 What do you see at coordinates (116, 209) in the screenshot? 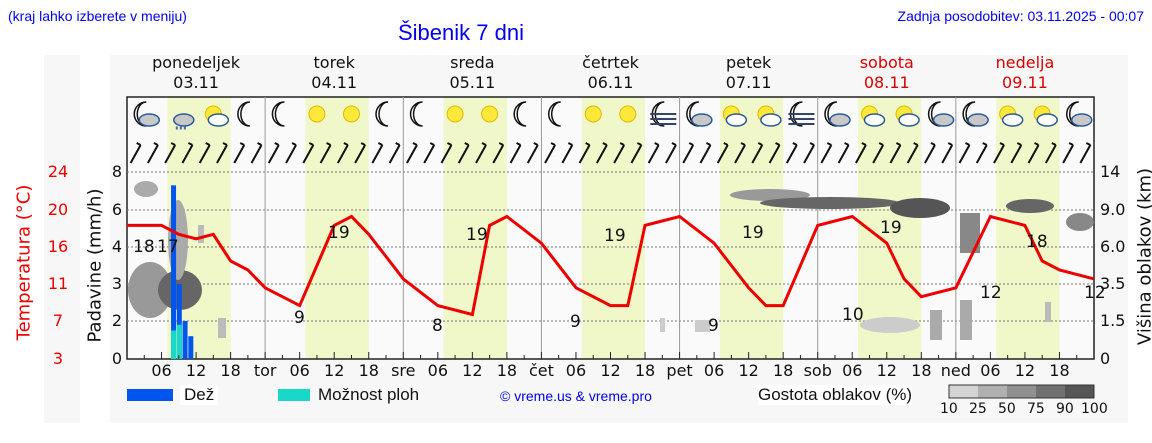
I see `tick: 6` at bounding box center [116, 209].